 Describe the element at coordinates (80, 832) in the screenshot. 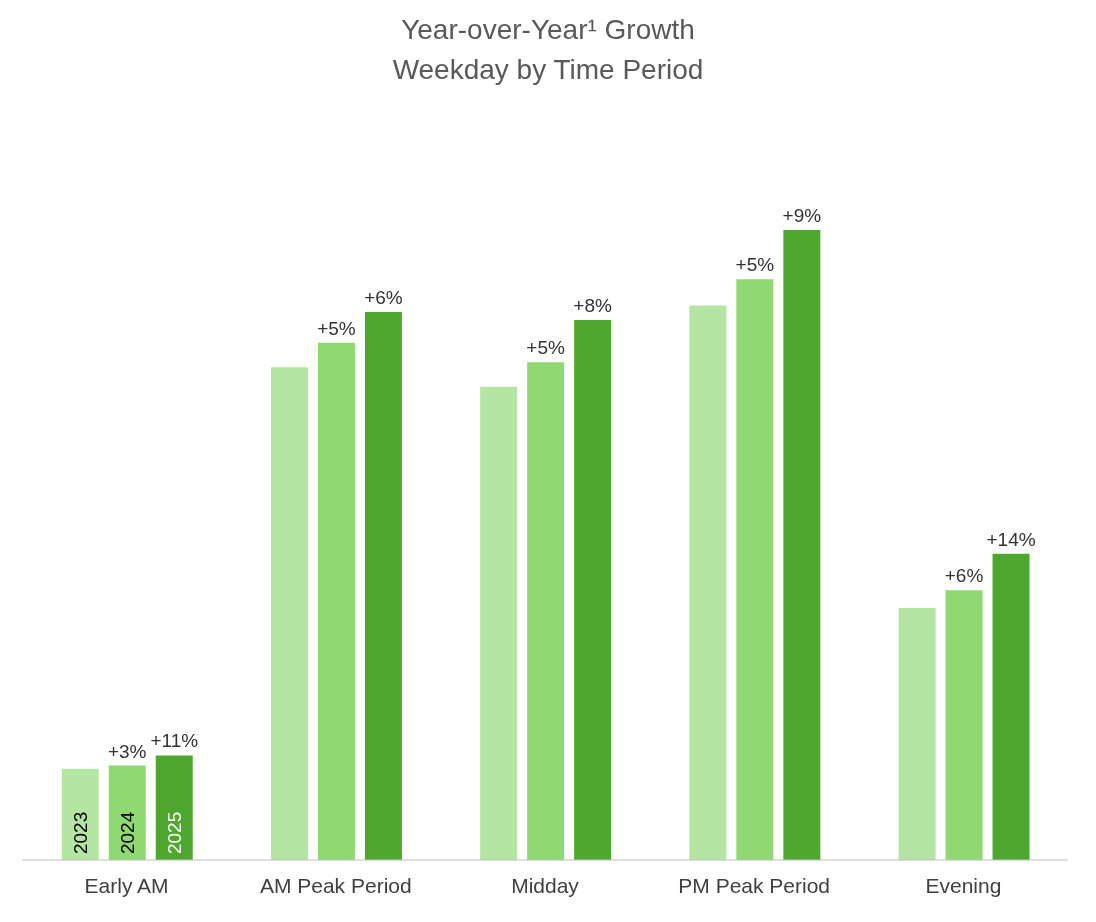

I see `series-label: 2023` at that location.